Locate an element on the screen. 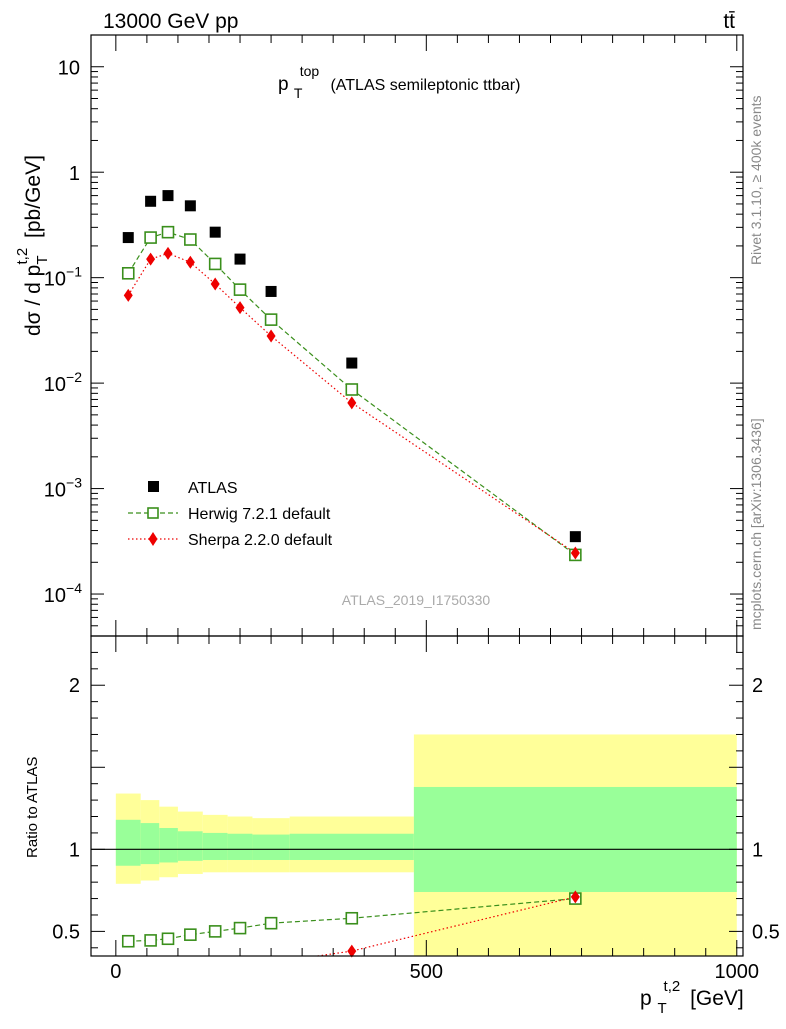 This screenshot has height=1029, width=786. main-title-rest: (ATLAS semileptonic ttbar) is located at coordinates (425, 85).